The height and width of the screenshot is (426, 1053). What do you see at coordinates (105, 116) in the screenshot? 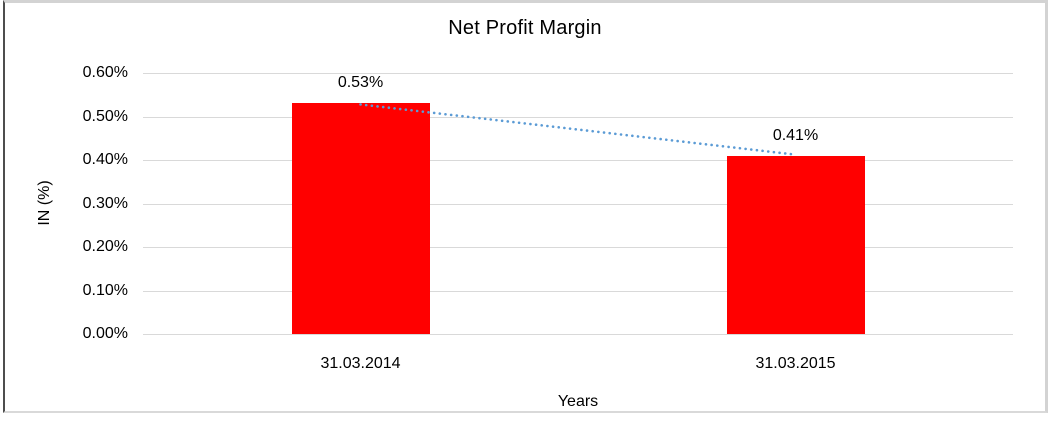
I see `y-tick-label: 0.50%` at bounding box center [105, 116].